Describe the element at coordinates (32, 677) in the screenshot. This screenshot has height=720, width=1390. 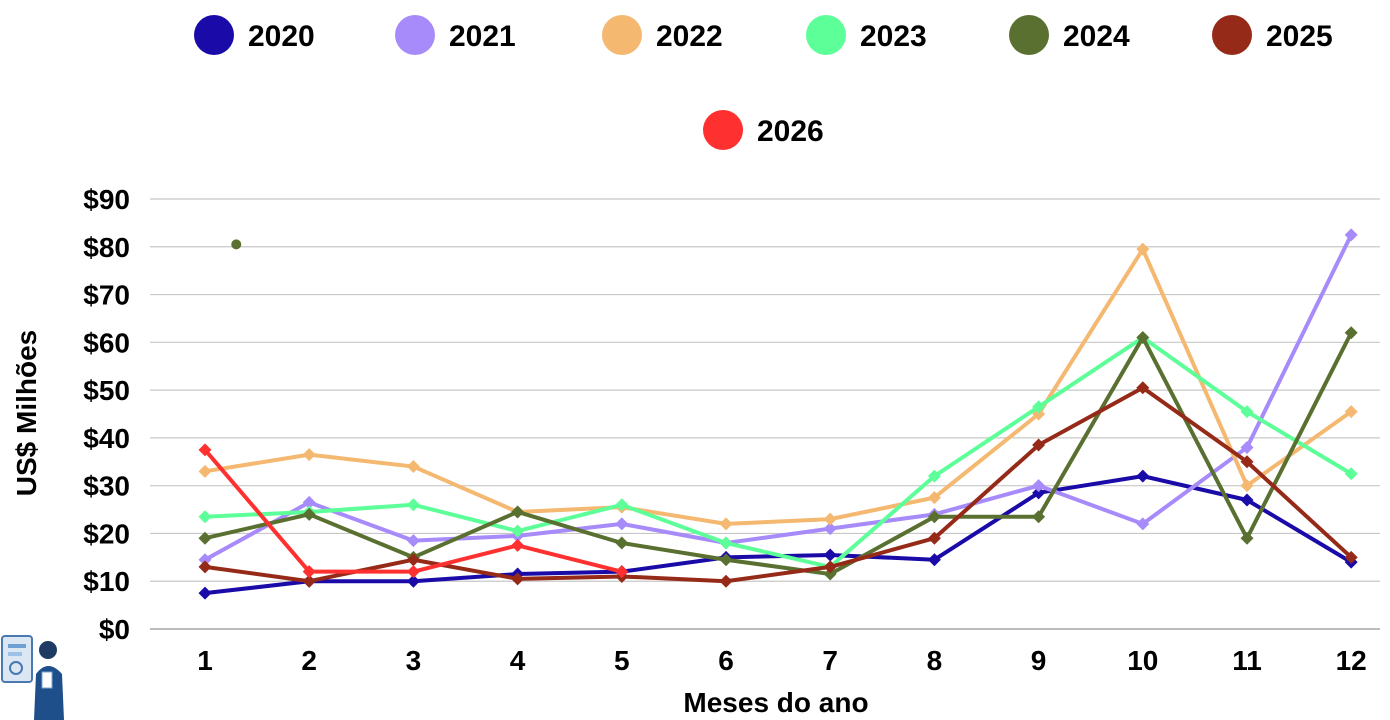
I see `analyst-illustration` at that location.